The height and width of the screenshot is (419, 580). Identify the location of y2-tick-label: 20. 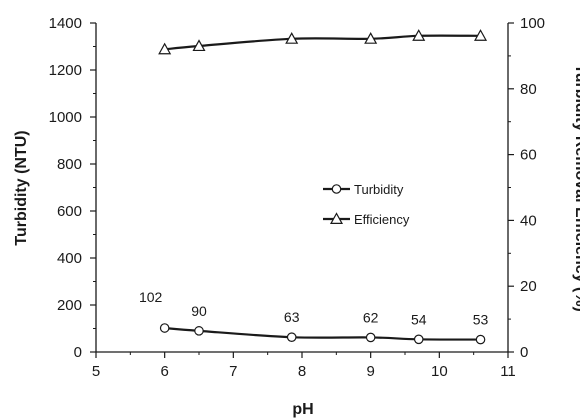
(528, 286).